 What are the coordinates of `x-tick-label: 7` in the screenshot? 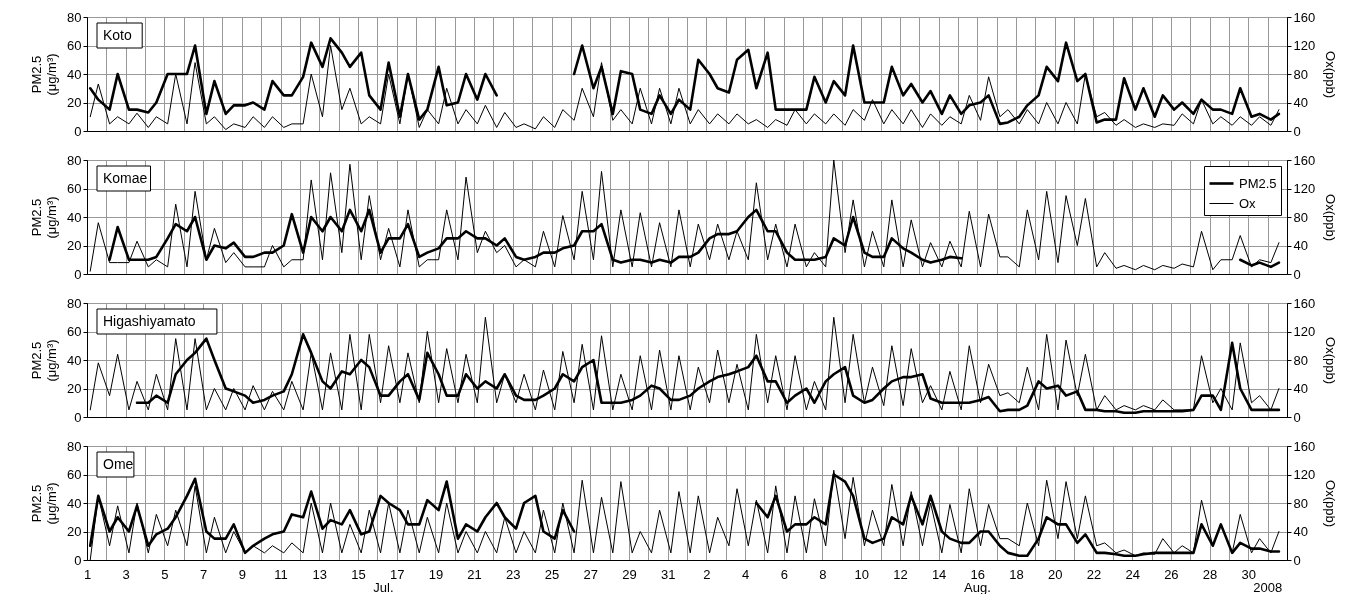 It's located at (204, 574).